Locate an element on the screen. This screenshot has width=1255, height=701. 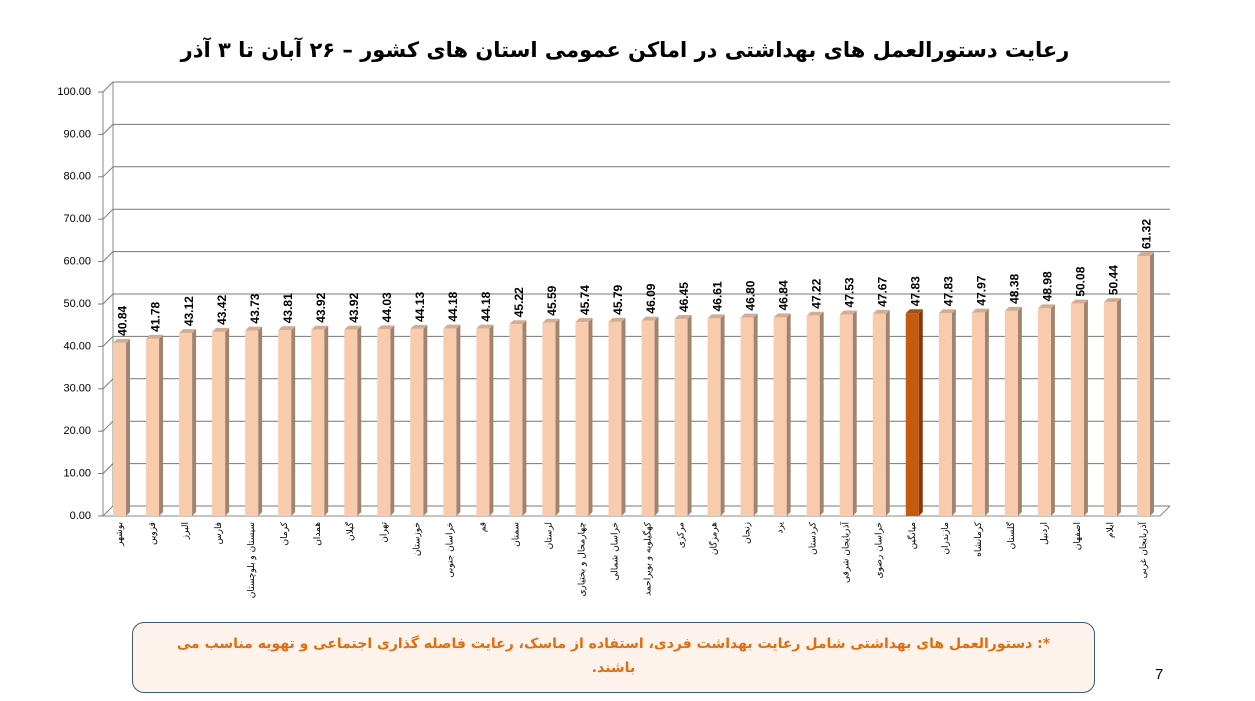
x-tick-label: سیستان و بلوچستان is located at coordinates (252, 560).